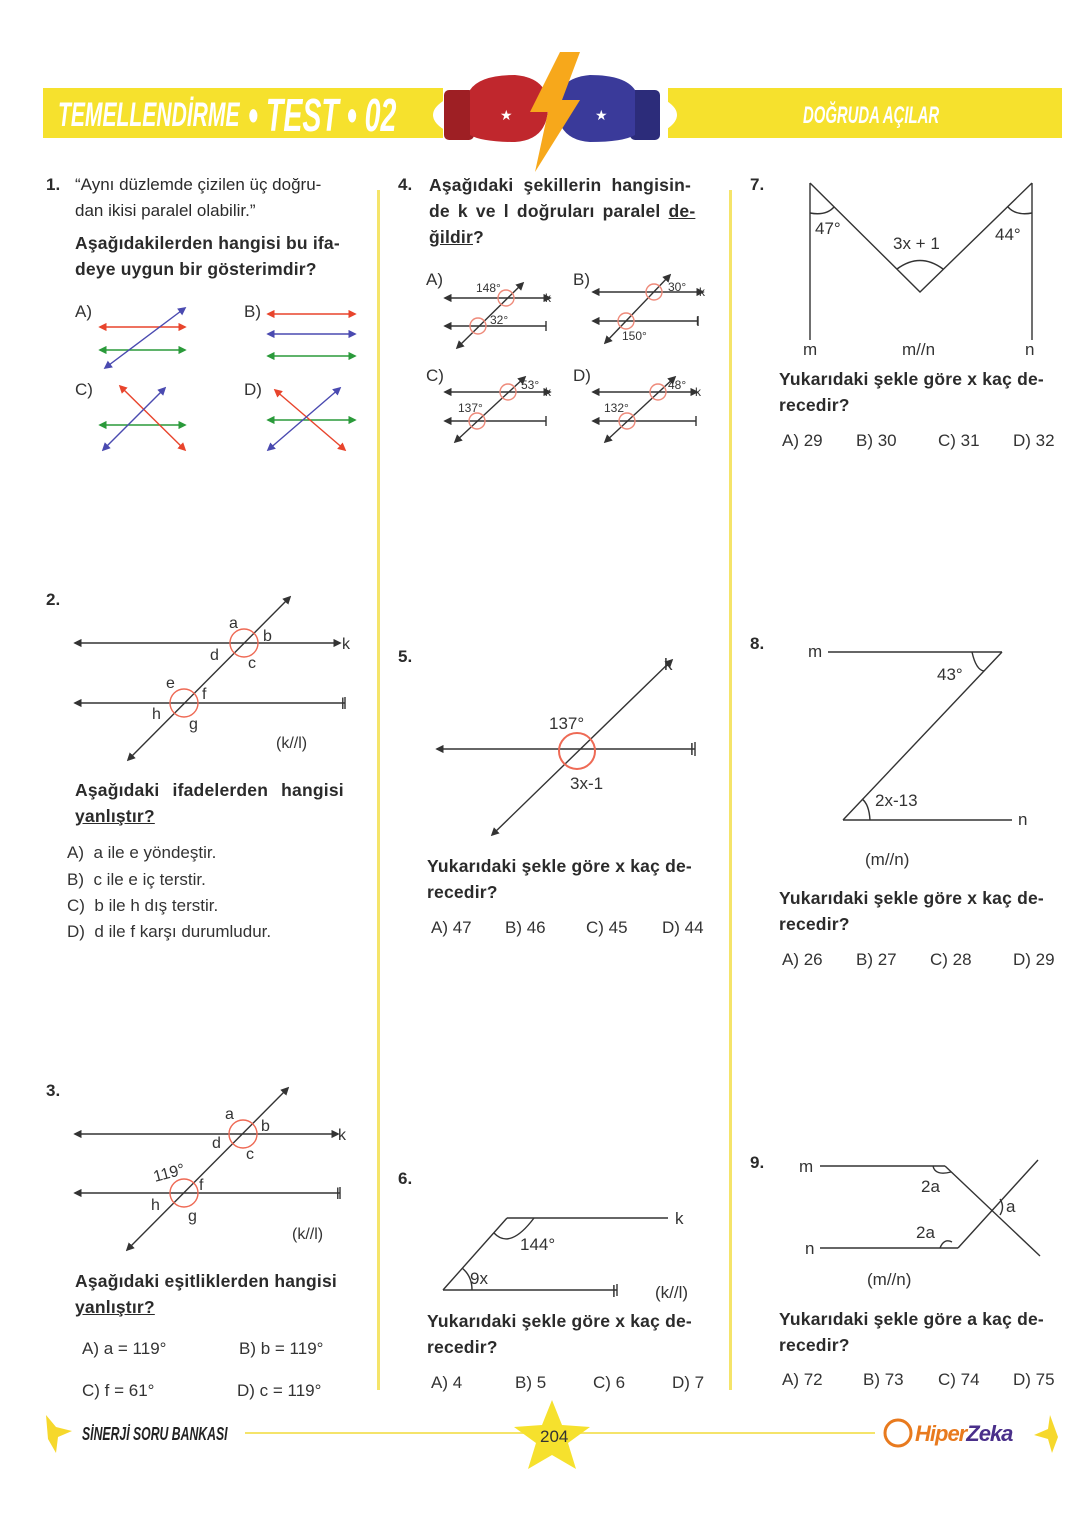 The width and height of the screenshot is (1080, 1527). Describe the element at coordinates (809, 1248) in the screenshot. I see `q9-label-n: n` at that location.